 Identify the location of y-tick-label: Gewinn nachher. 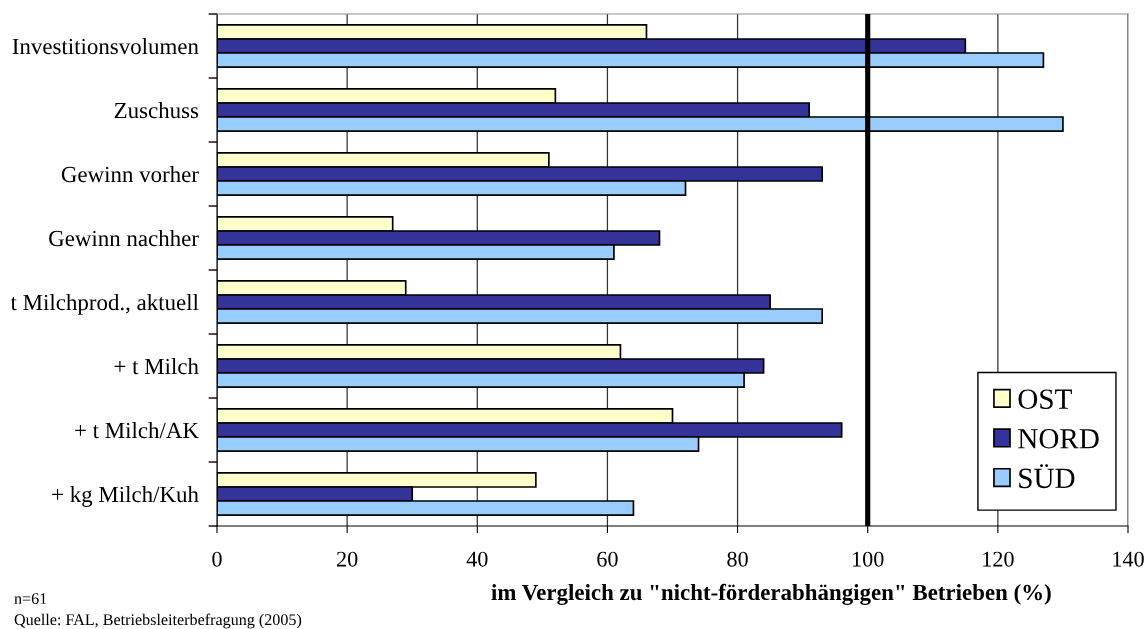
(124, 238).